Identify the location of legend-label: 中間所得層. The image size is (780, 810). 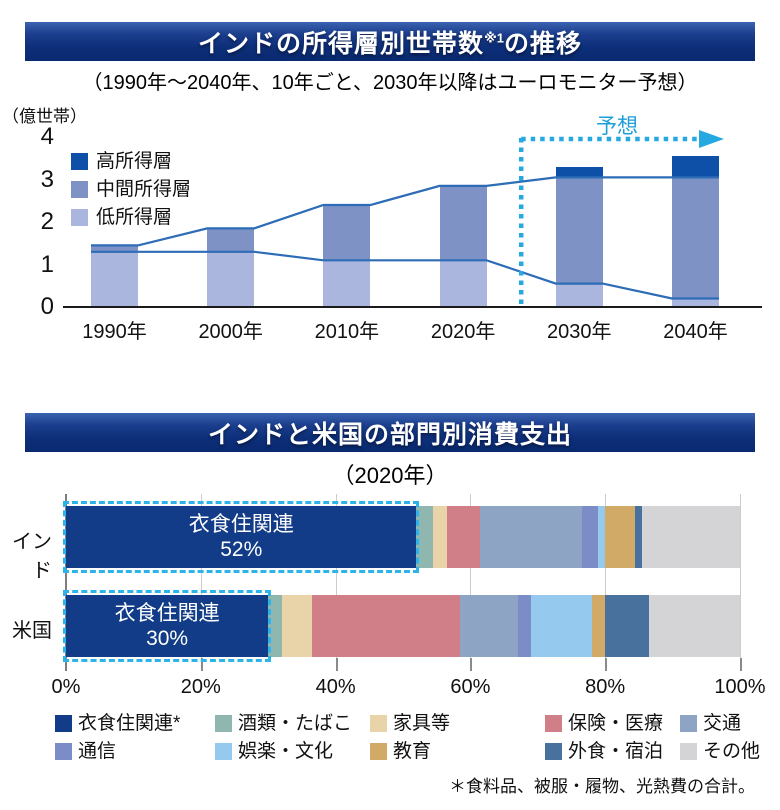
(144, 189).